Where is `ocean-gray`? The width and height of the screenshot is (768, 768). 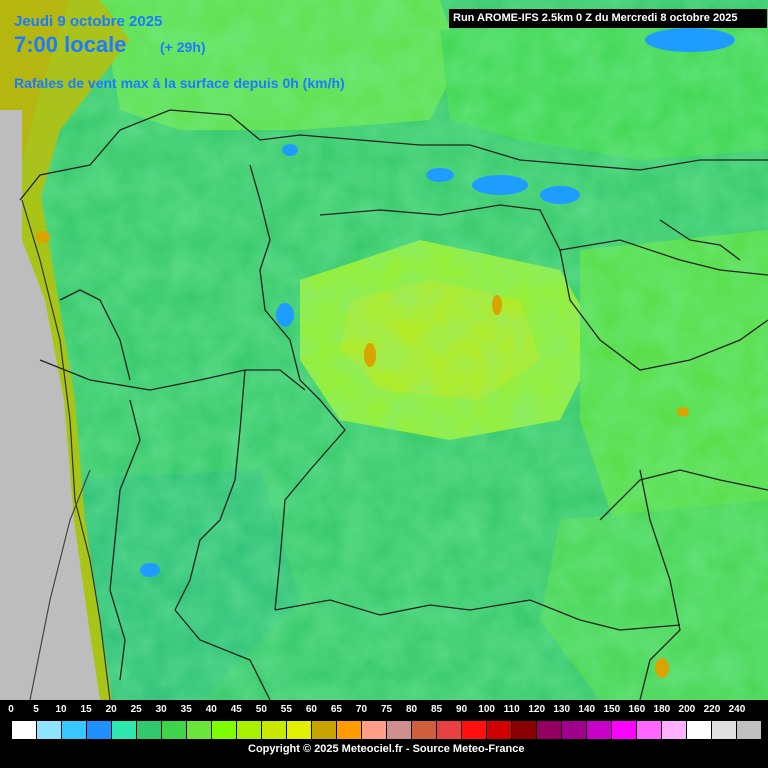
ocean-gray is located at coordinates (55, 405).